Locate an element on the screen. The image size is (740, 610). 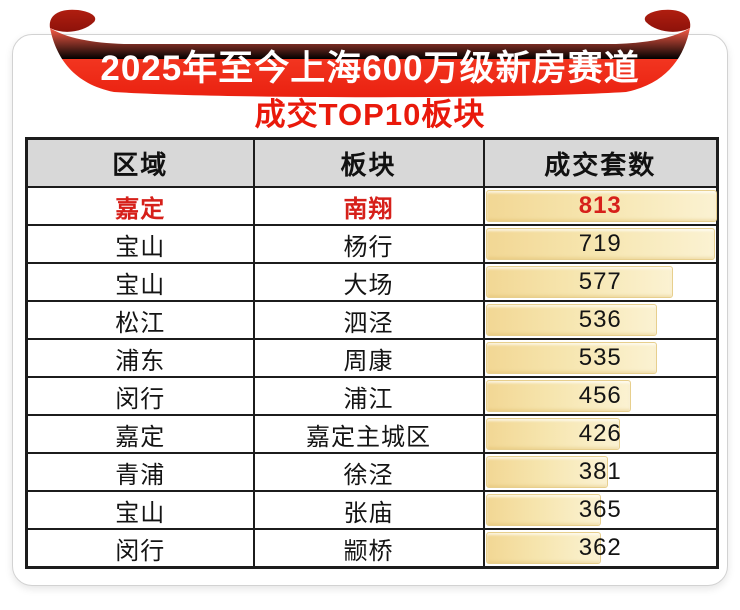
count-cell: 813 is located at coordinates (600, 206).